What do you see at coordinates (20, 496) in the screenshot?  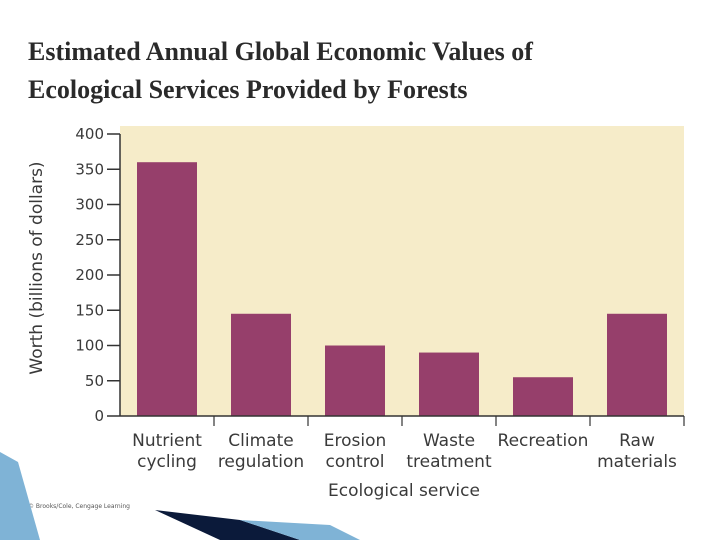 I see `decorative-swoosh-light` at bounding box center [20, 496].